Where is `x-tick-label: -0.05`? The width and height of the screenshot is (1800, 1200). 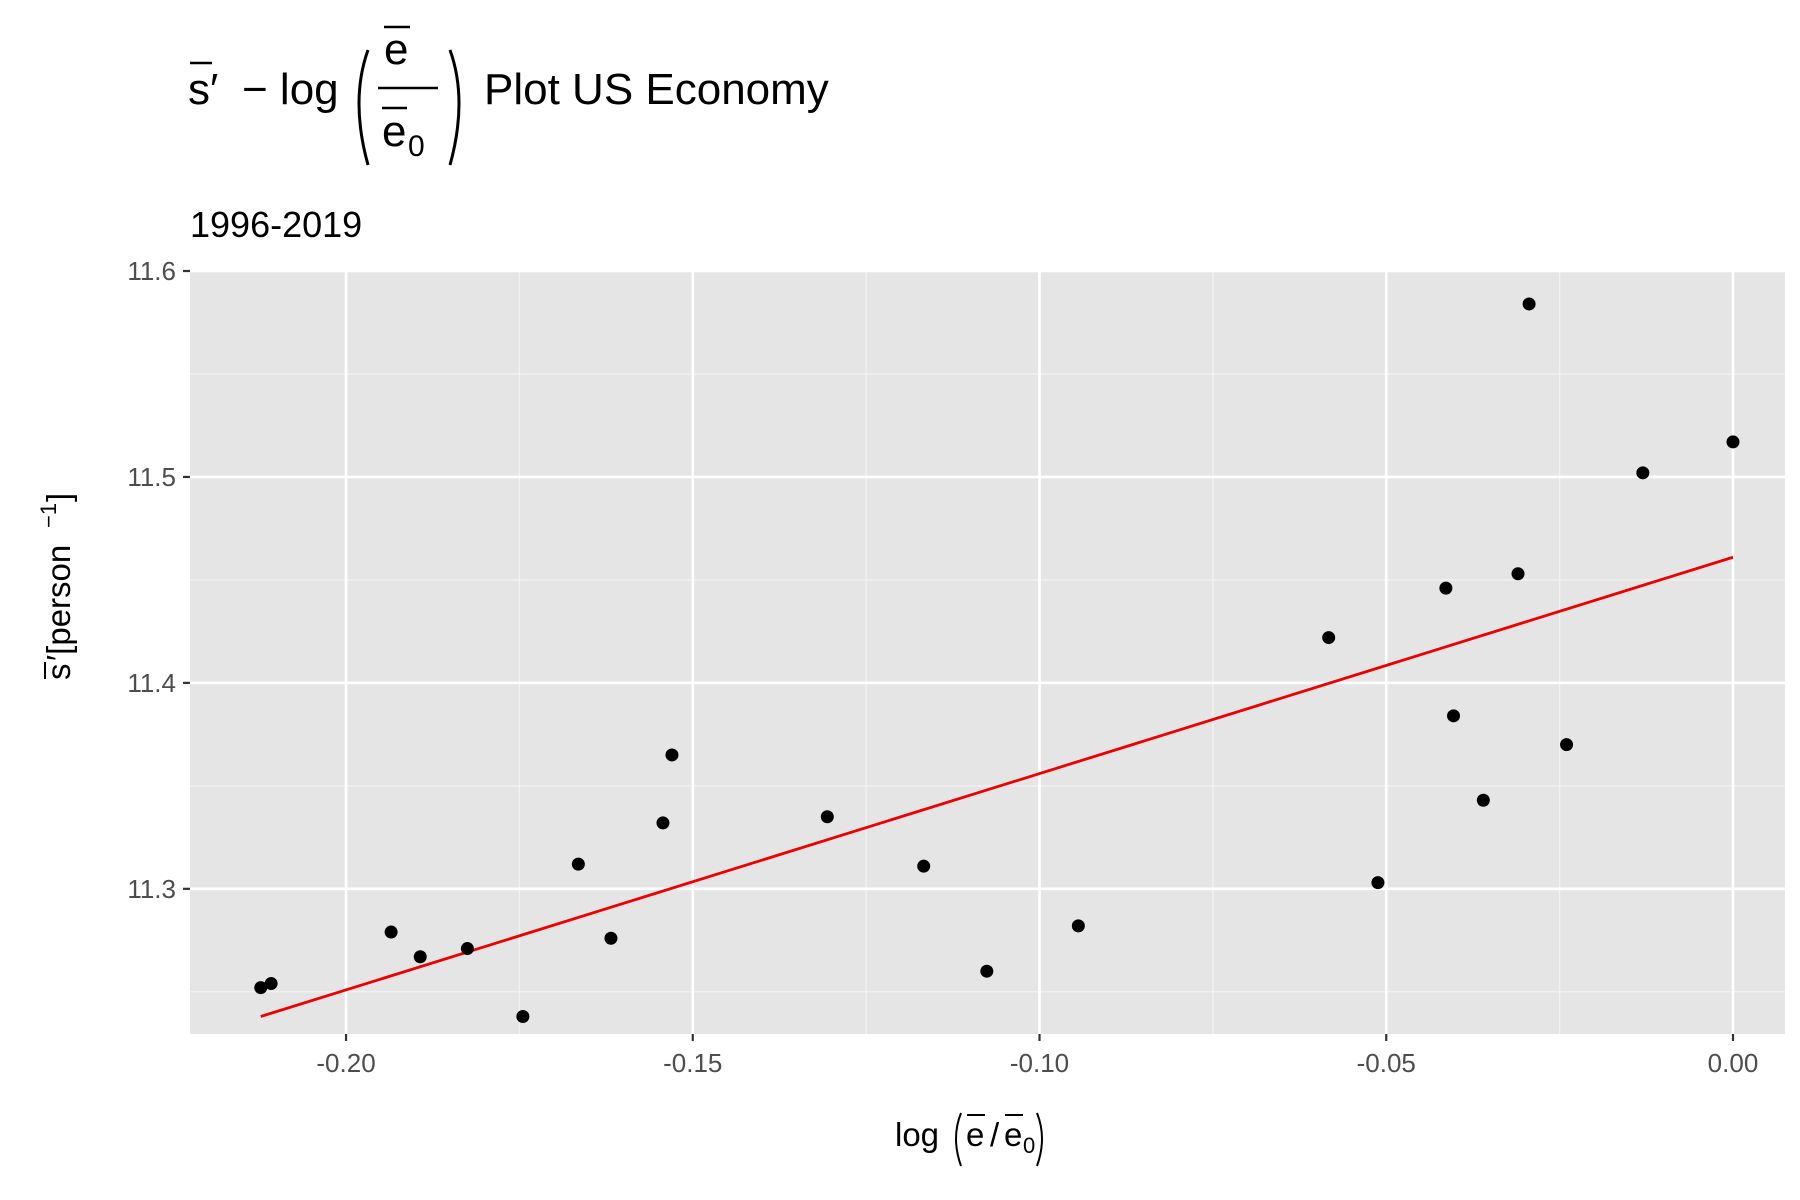 x-tick-label: -0.05 is located at coordinates (1386, 1063).